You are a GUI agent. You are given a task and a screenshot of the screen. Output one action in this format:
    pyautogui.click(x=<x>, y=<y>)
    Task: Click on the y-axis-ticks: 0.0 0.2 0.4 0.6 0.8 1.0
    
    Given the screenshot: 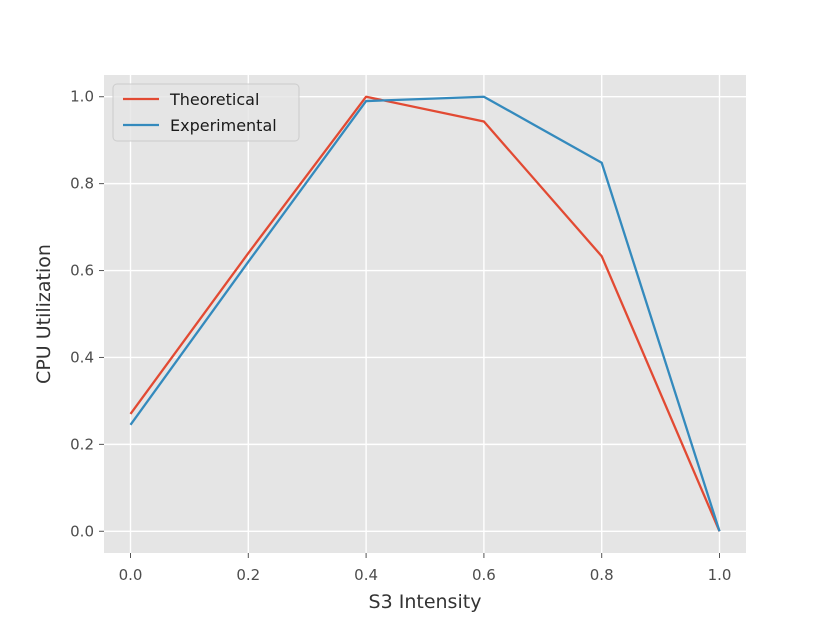 What is the action you would take?
    pyautogui.click(x=87, y=314)
    